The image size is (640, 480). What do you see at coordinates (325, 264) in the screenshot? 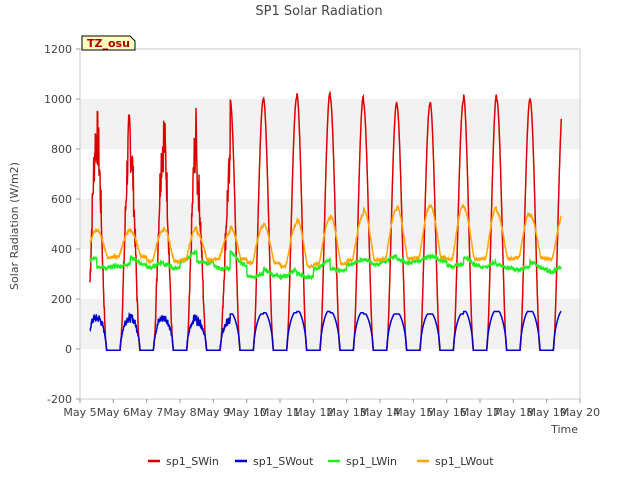
I see `sp1_LWin-line` at bounding box center [325, 264].